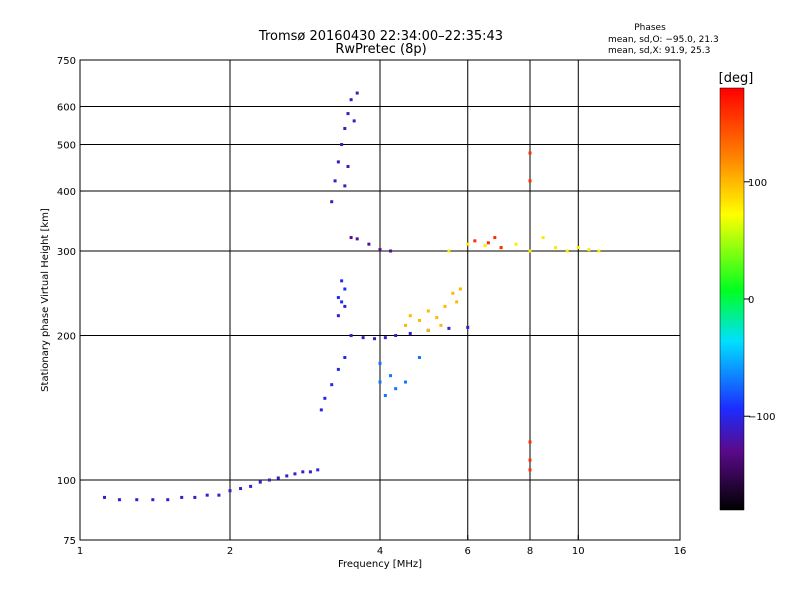 The width and height of the screenshot is (800, 600). I want to click on x-axis-label: Frequency [MHz], so click(380, 564).